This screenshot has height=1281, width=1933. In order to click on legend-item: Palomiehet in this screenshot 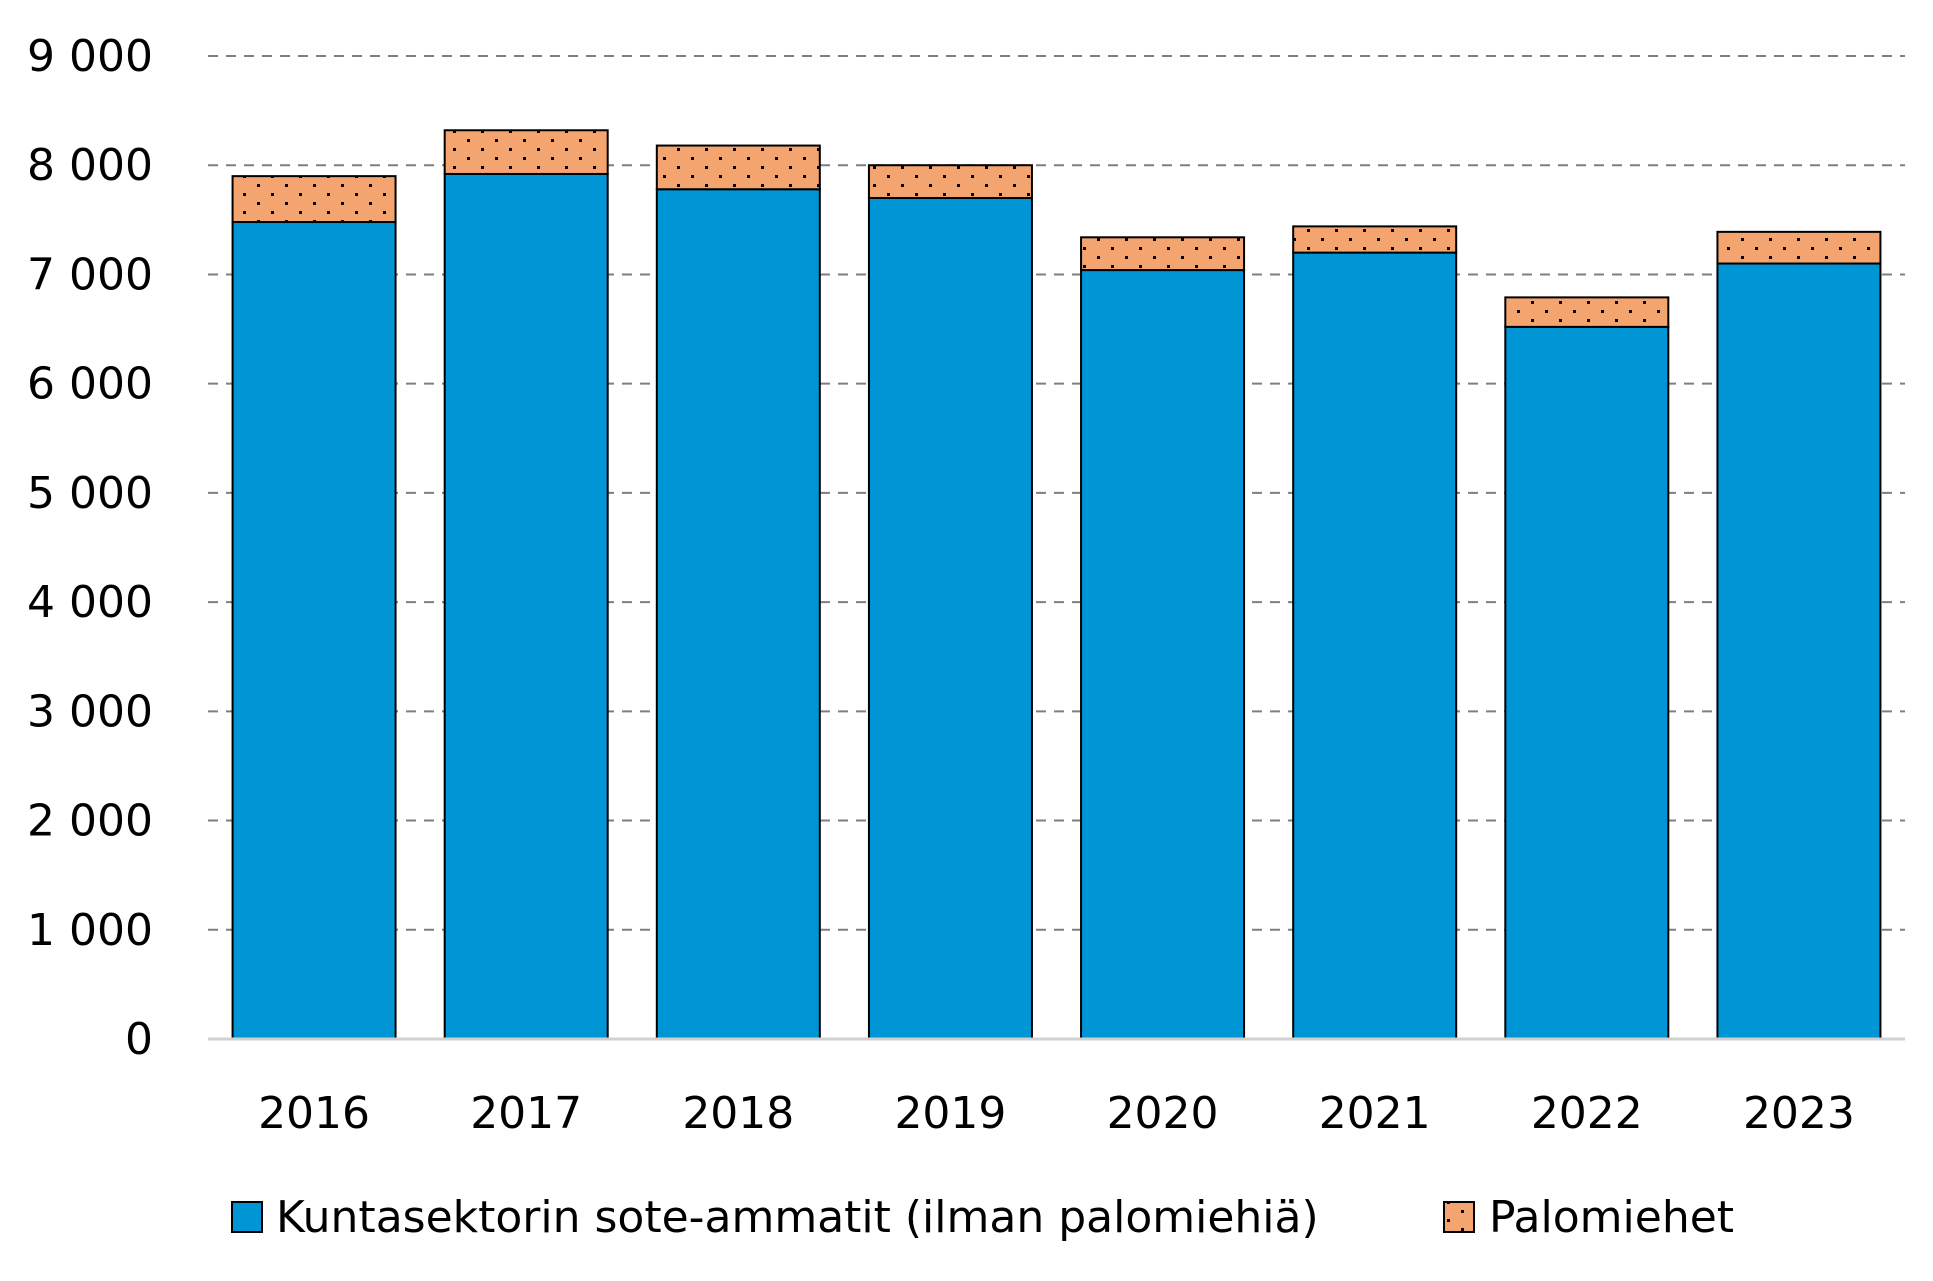, I will do `click(1588, 1217)`.